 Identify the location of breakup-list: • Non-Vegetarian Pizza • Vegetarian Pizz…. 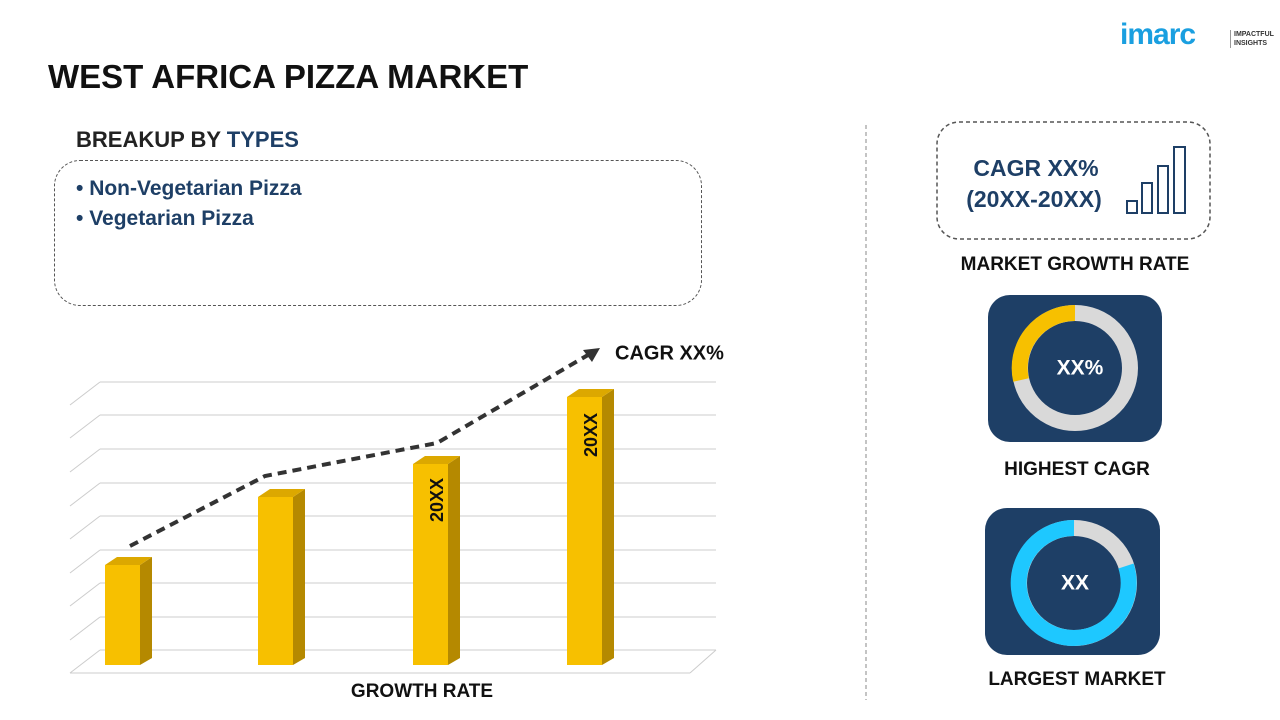
(189, 204).